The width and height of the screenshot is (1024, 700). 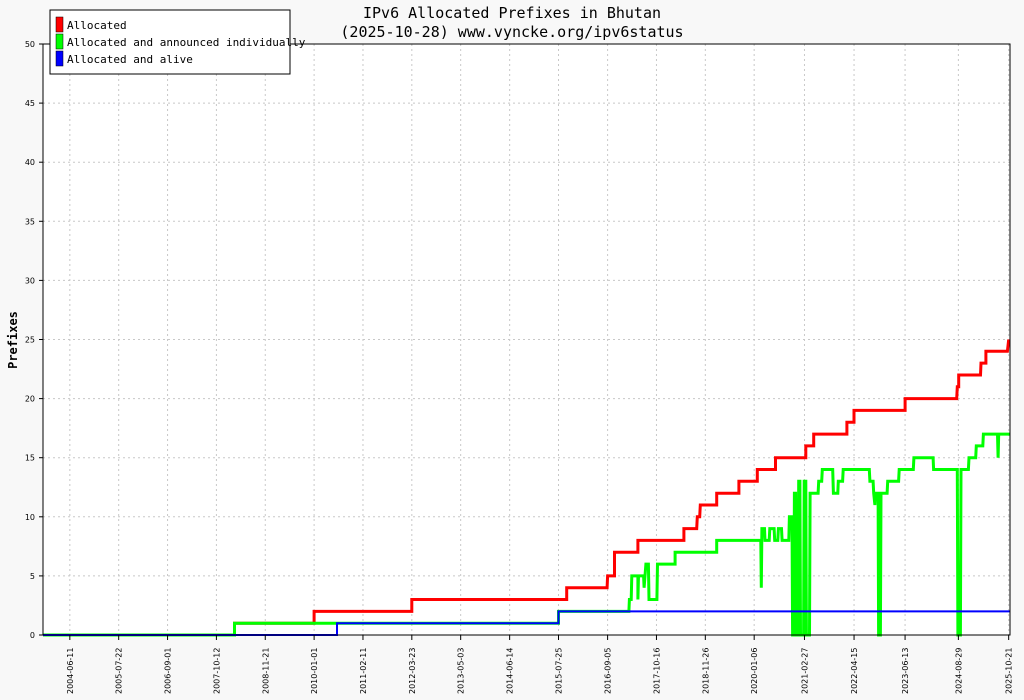 What do you see at coordinates (59, 58) in the screenshot?
I see `legend-swatch-alive` at bounding box center [59, 58].